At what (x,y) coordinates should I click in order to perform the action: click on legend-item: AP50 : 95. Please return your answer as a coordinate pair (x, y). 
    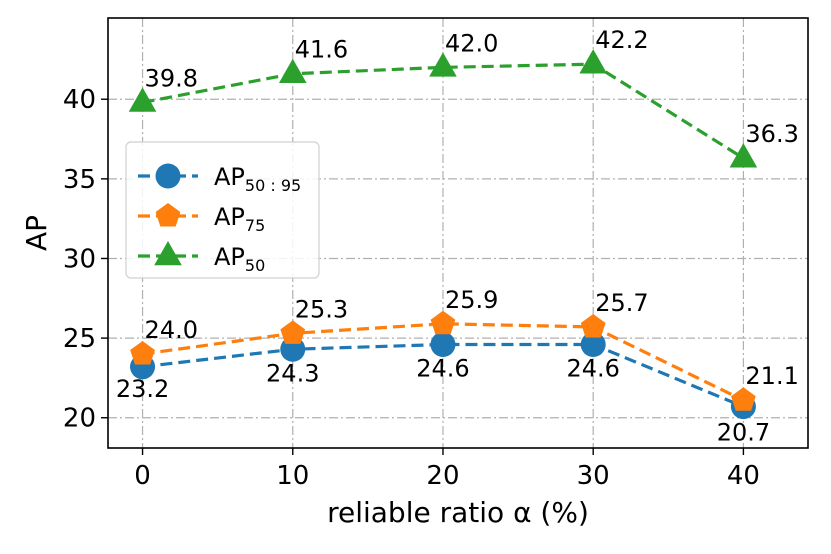
    Looking at the image, I should click on (219, 179).